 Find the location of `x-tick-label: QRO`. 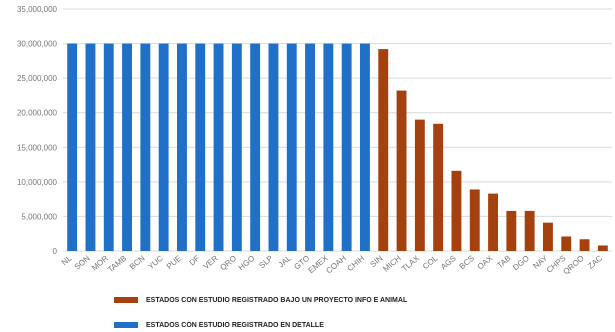

x-tick-label: QRO is located at coordinates (228, 263).